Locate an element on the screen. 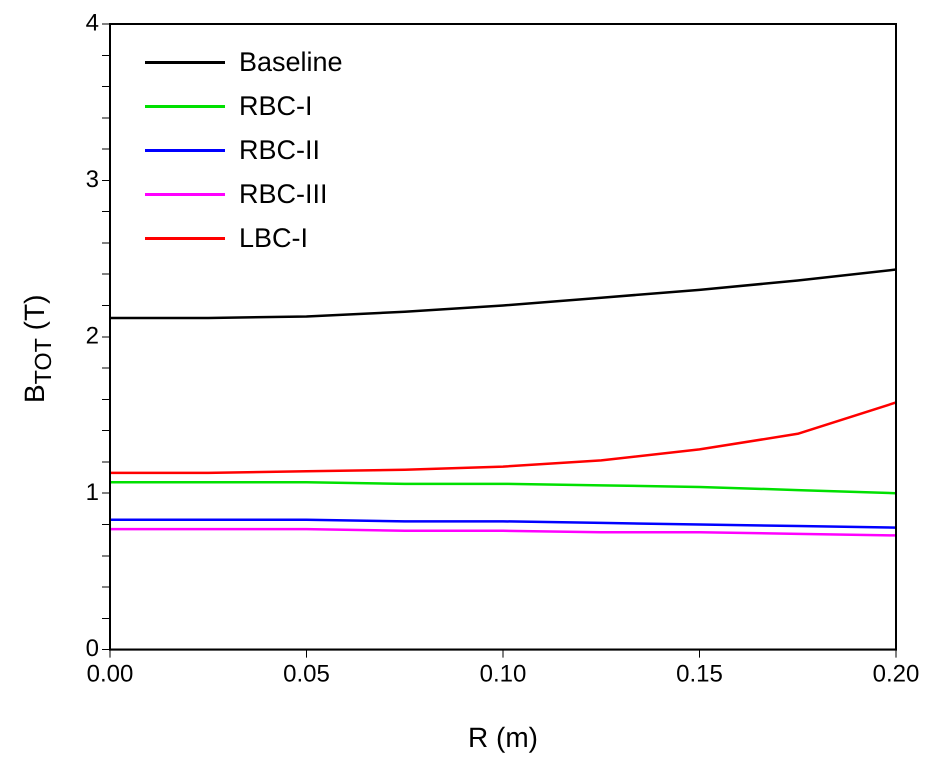 This screenshot has height=770, width=926. y-tick-label: 0 is located at coordinates (92, 648).